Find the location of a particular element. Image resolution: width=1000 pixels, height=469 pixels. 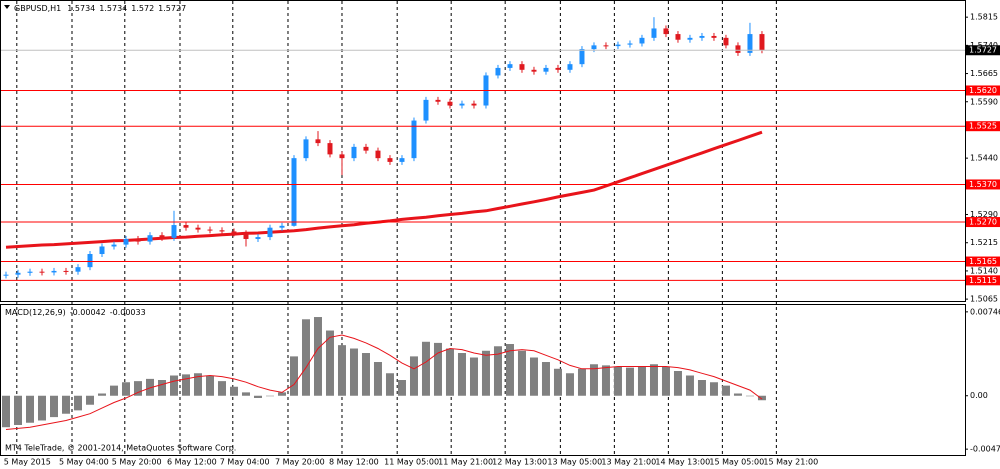

level-label: 1.5370 is located at coordinates (983, 184).